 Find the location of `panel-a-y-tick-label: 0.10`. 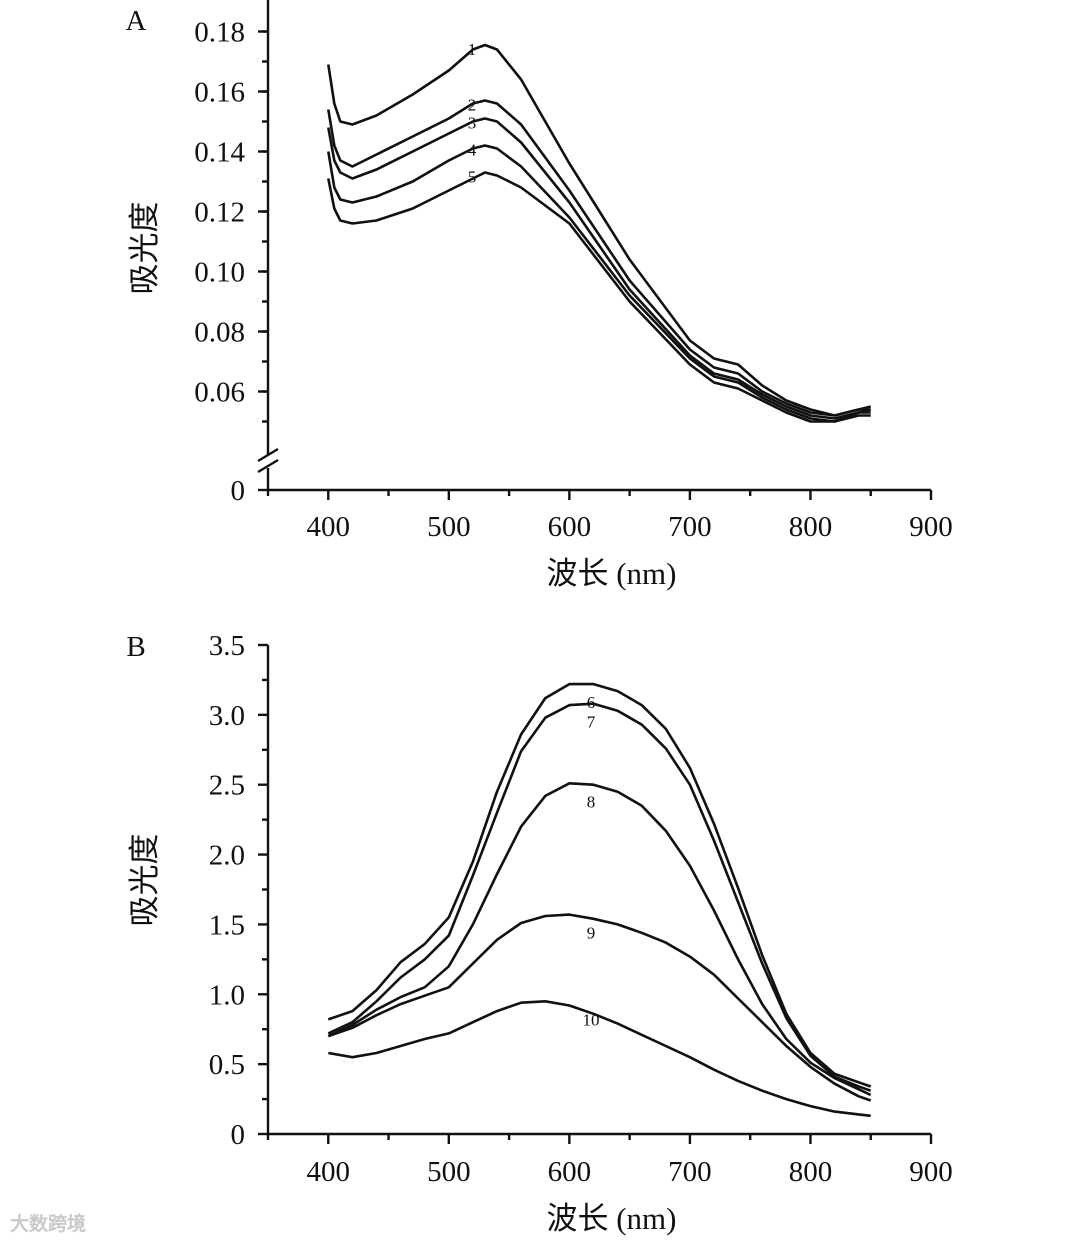

panel-a-y-tick-label: 0.10 is located at coordinates (219, 273).